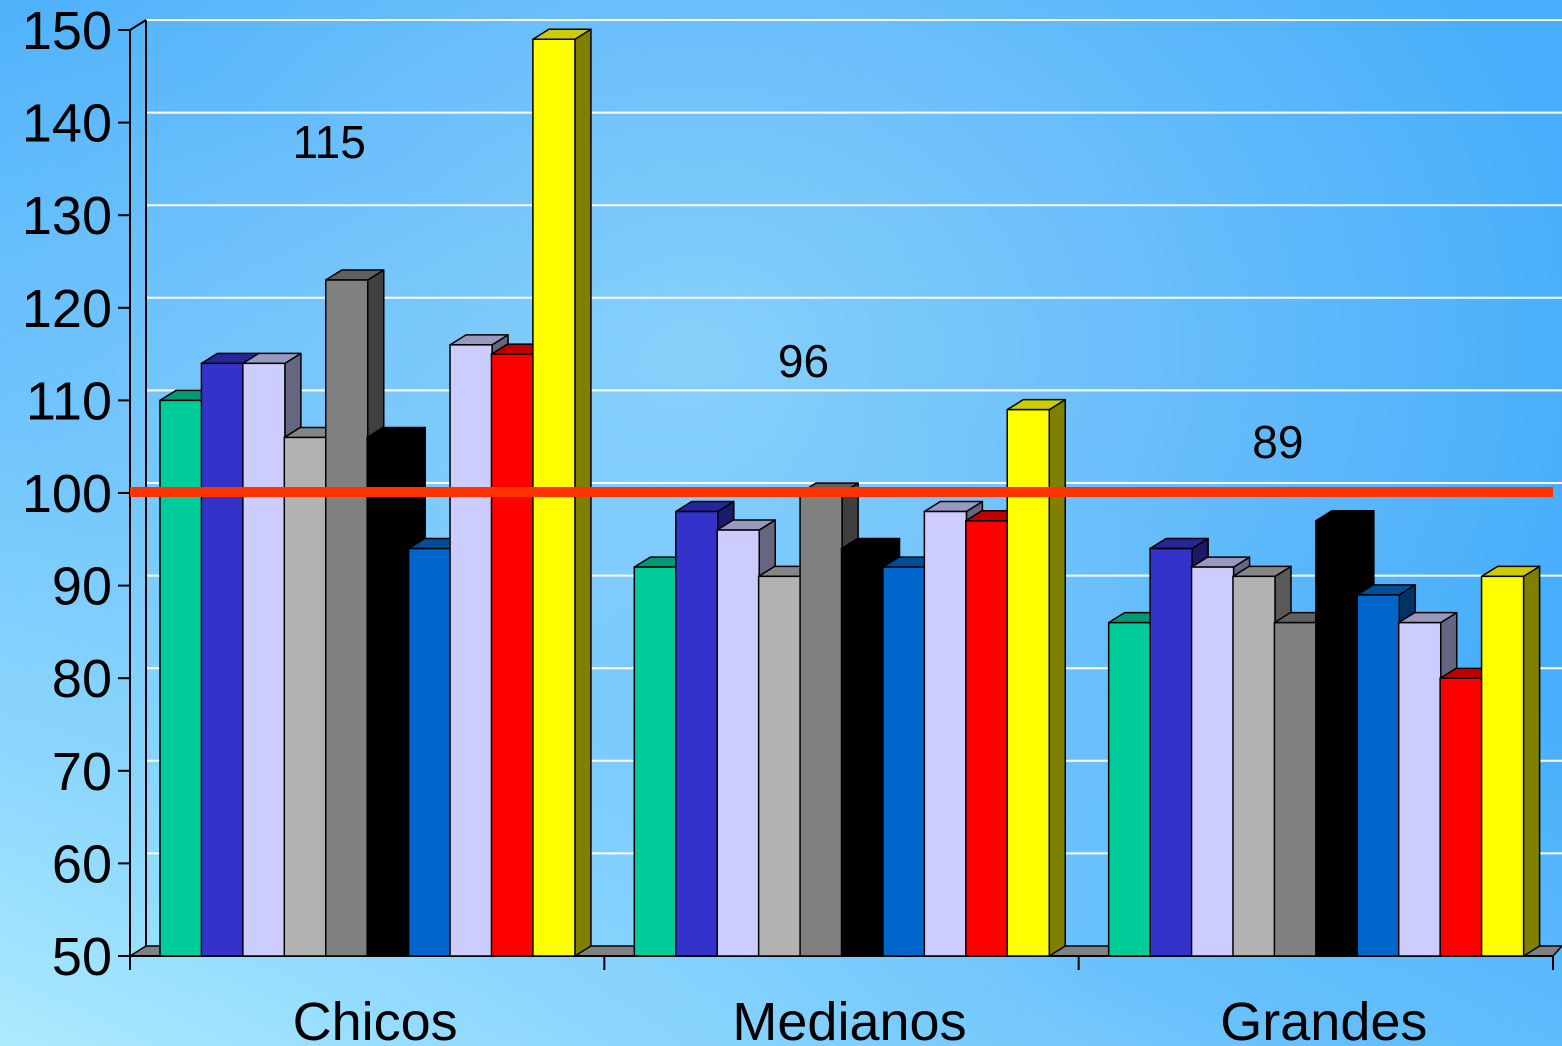 This screenshot has height=1046, width=1562. What do you see at coordinates (82, 772) in the screenshot?
I see `y-tick-label: 70` at bounding box center [82, 772].